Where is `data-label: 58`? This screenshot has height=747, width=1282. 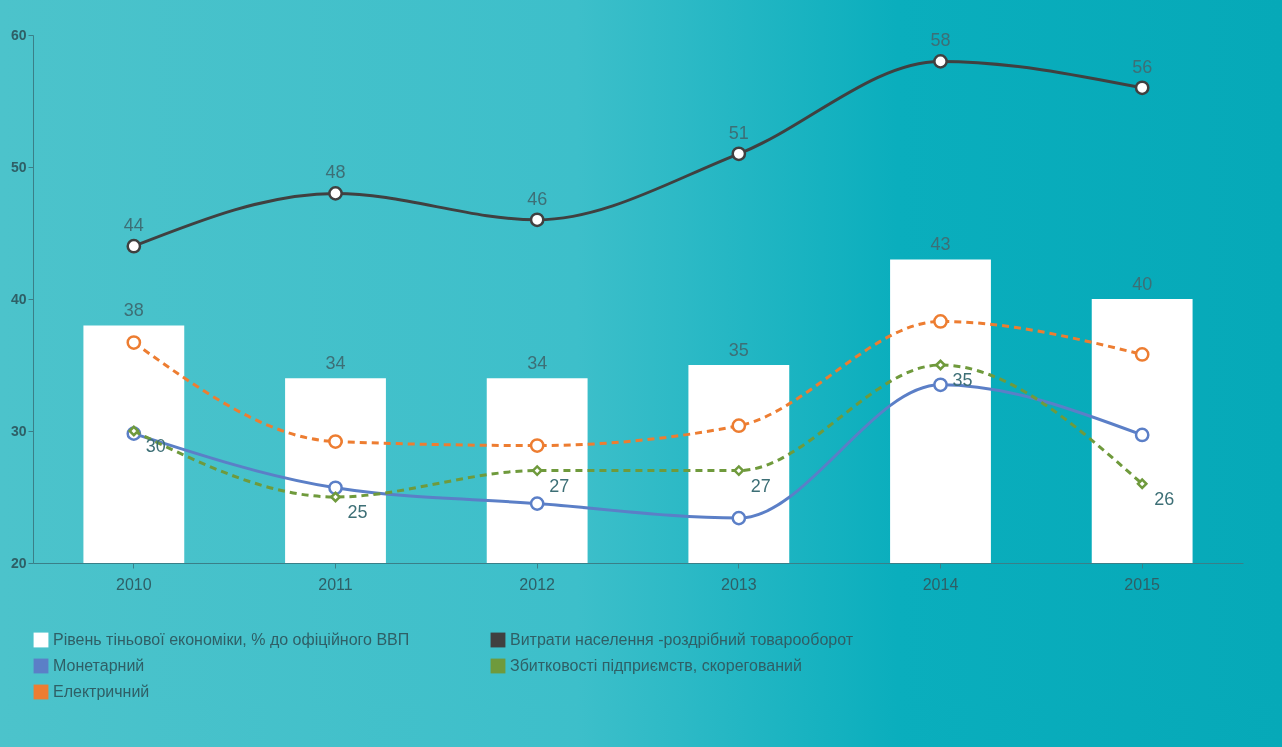 data-label: 58 is located at coordinates (940, 40).